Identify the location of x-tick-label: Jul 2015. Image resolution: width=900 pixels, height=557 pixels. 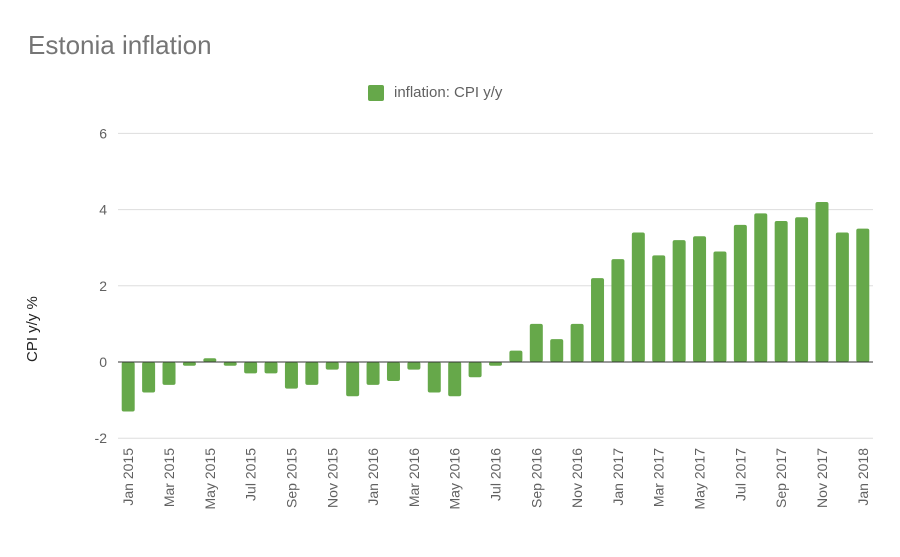
(251, 474).